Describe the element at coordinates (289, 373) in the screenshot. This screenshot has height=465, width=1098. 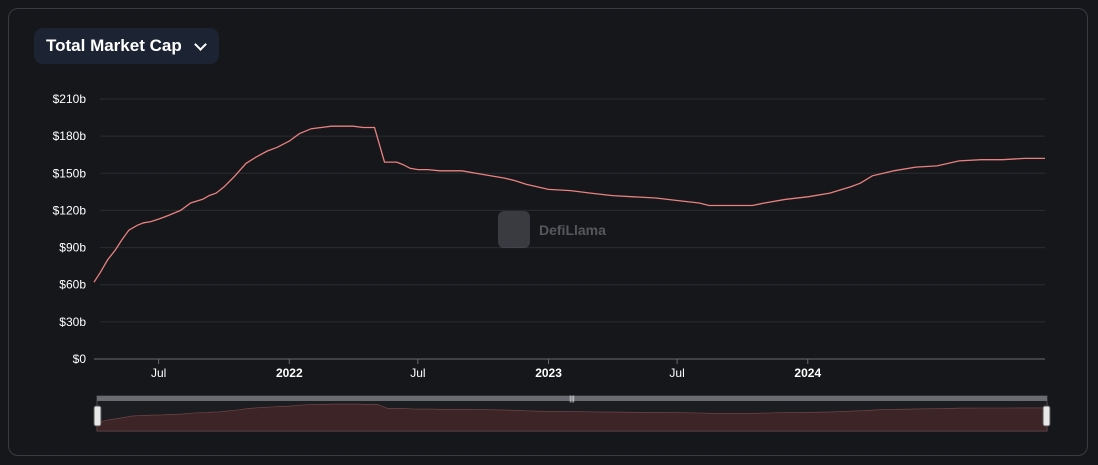
I see `x-tick-label: 2022` at that location.